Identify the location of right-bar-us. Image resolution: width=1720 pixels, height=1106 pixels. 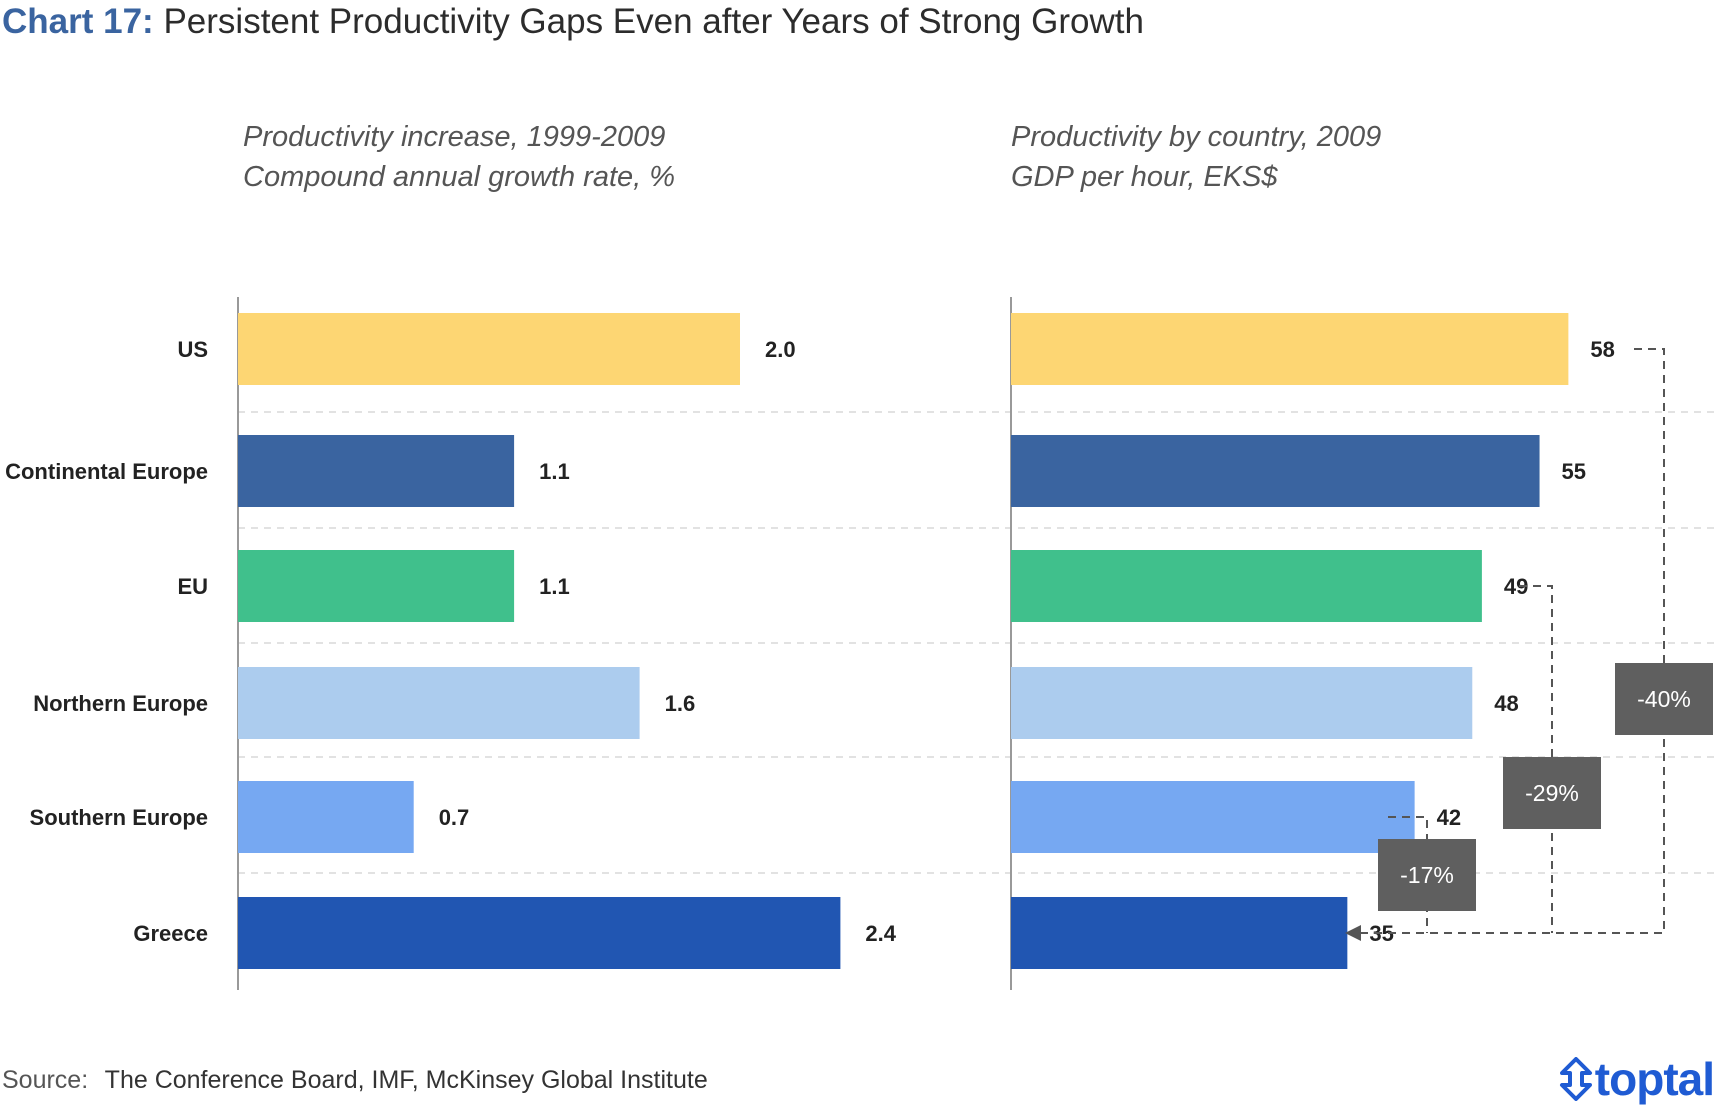
(1290, 349).